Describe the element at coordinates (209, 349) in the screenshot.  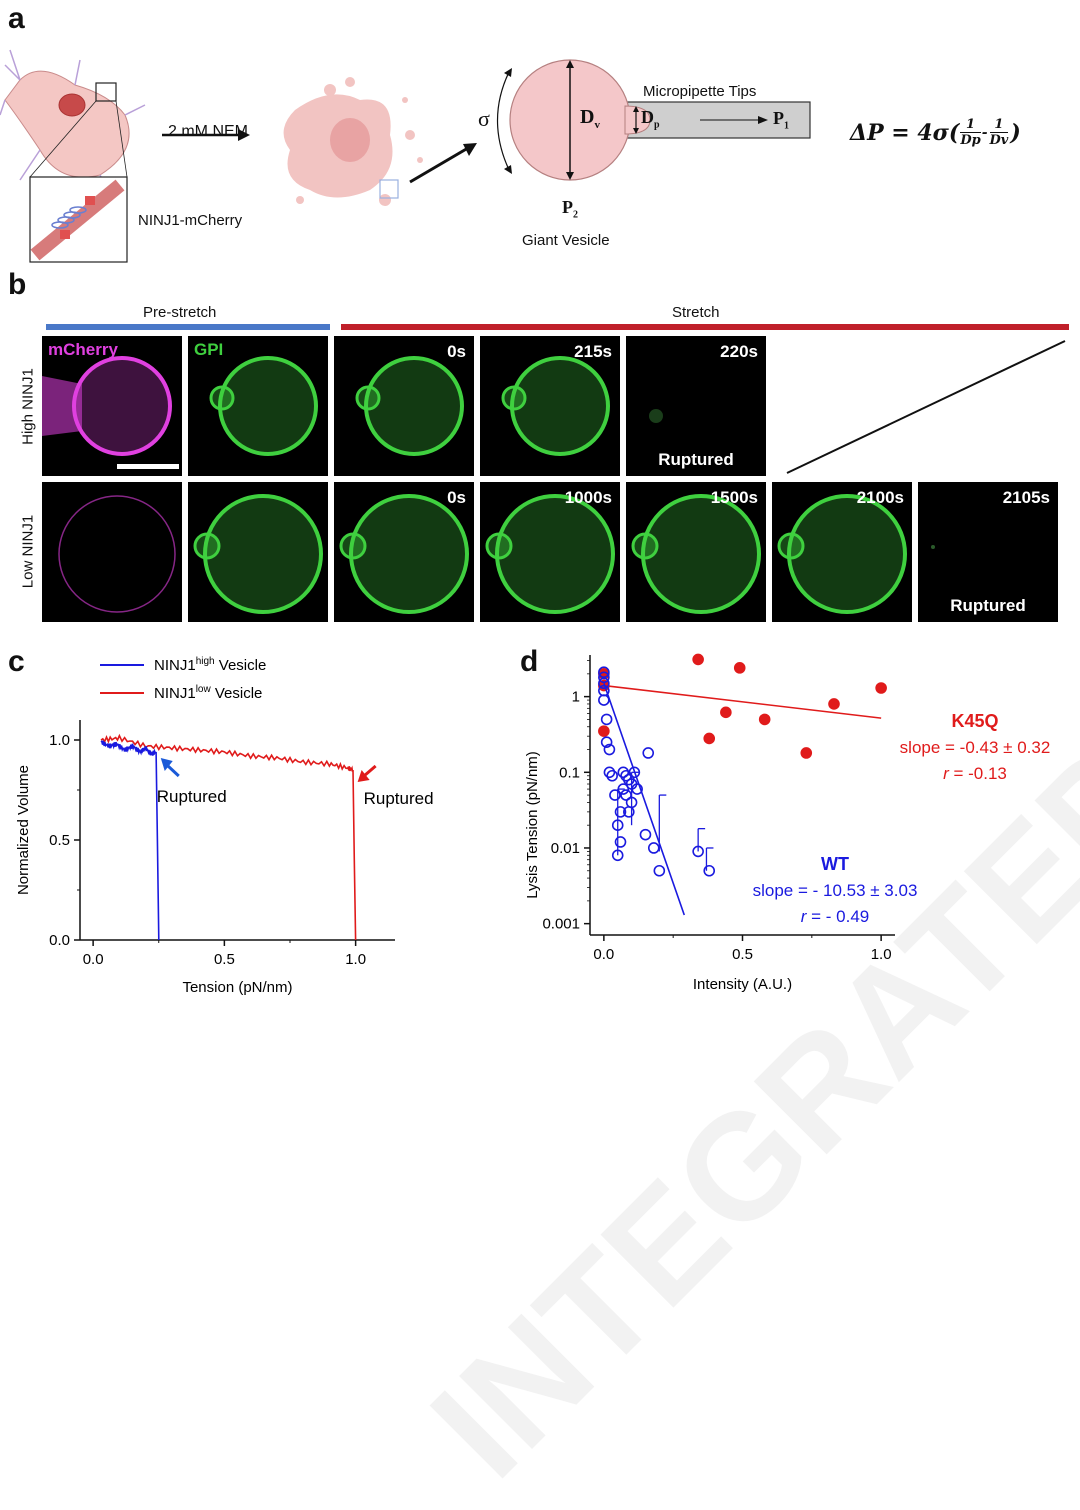
I see `channel-label: GPI` at that location.